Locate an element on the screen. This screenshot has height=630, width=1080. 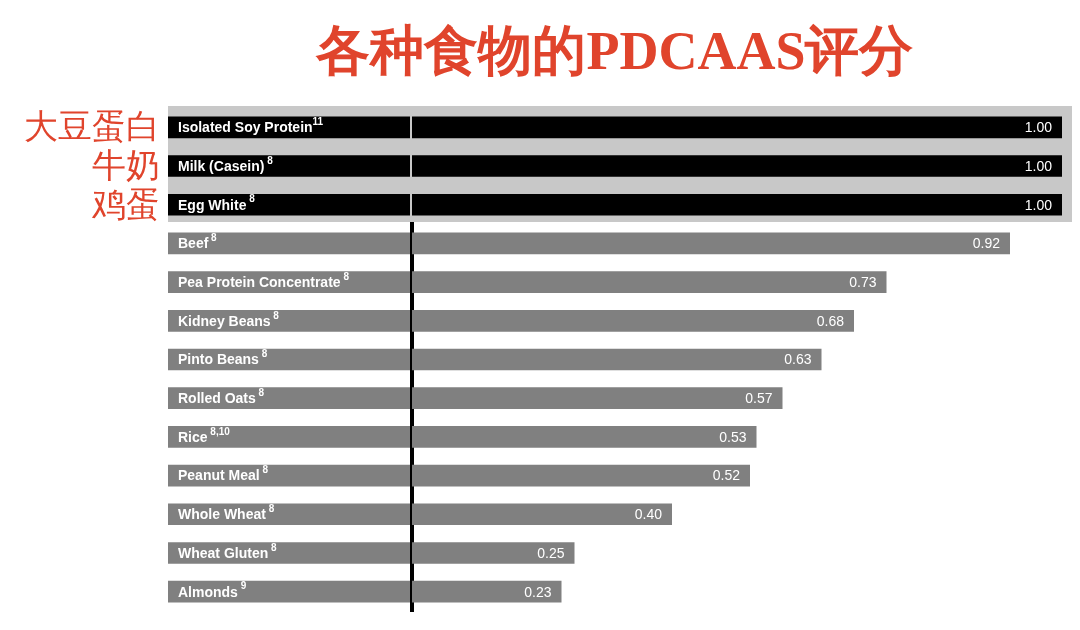
text: 大豆蛋白 is located at coordinates (92, 127).